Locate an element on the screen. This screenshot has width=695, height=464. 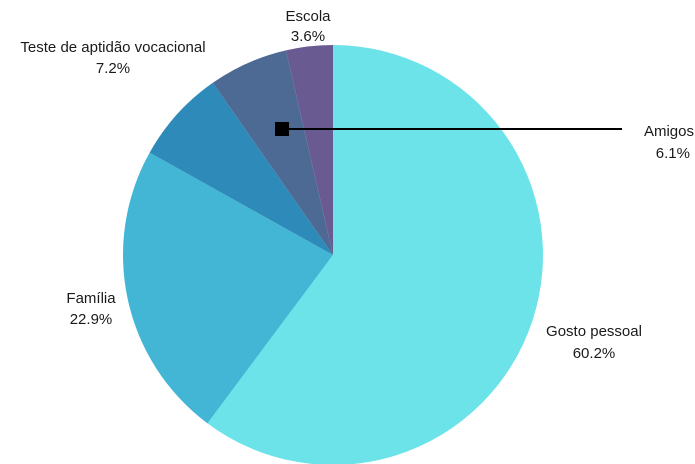
label-familia-value: 22.9% is located at coordinates (91, 319).